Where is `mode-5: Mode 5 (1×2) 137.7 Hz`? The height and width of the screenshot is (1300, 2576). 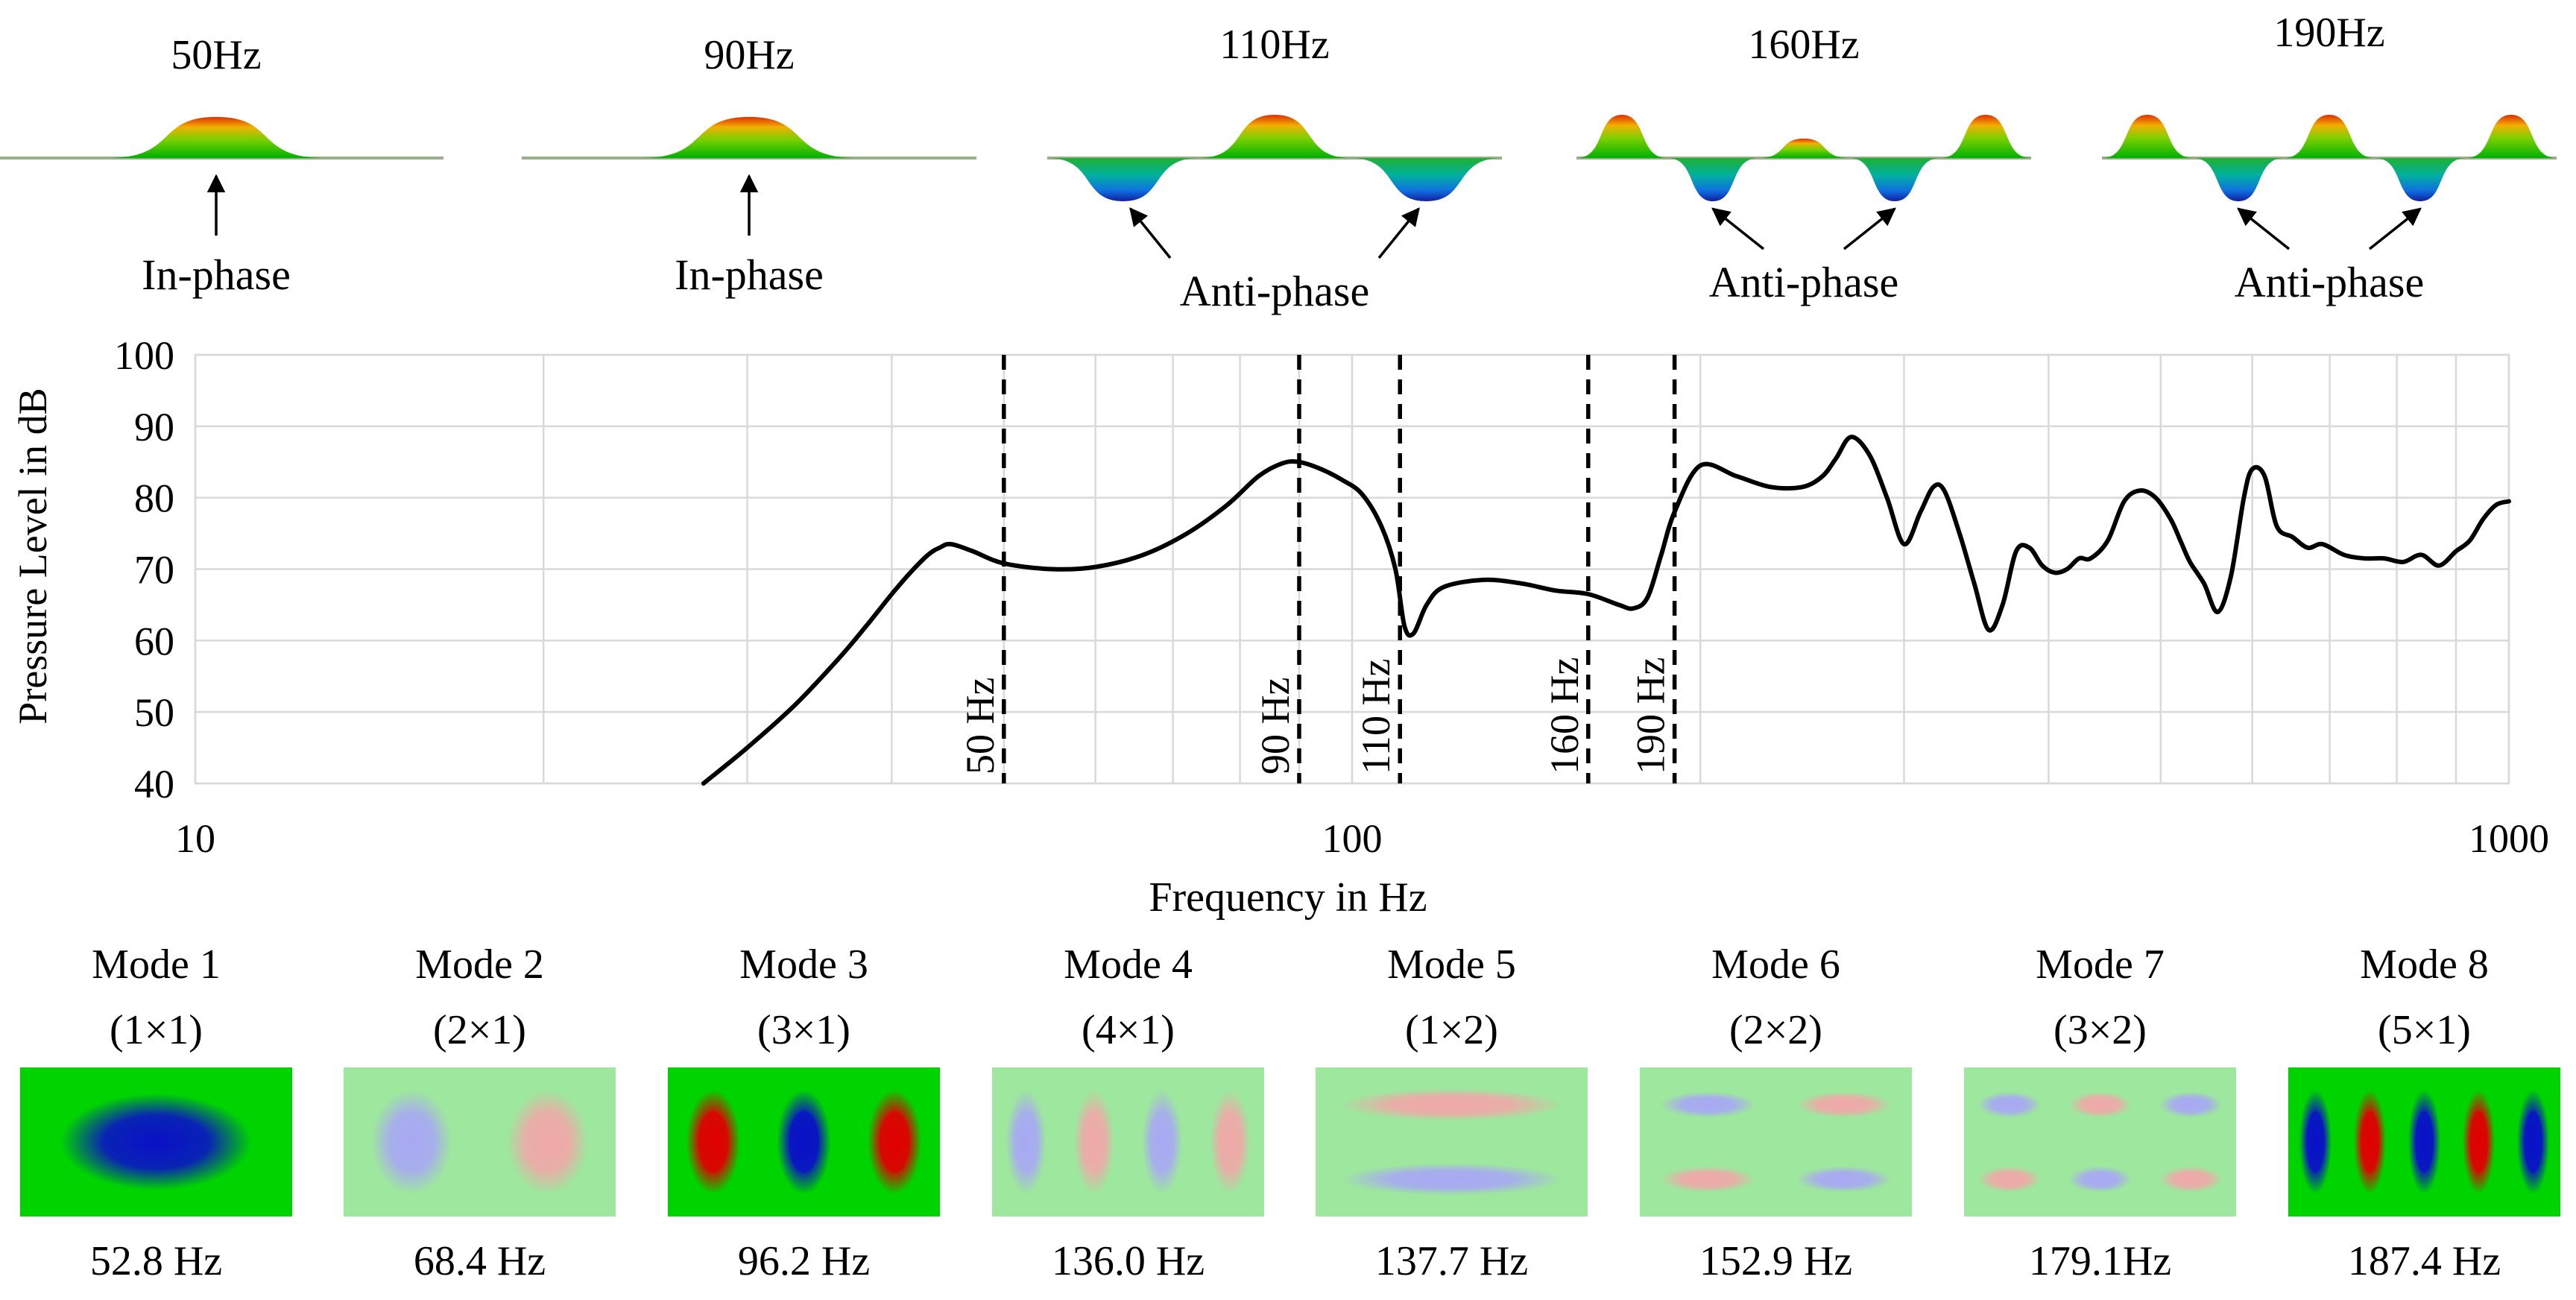 mode-5: Mode 5 (1×2) 137.7 Hz is located at coordinates (1452, 1113).